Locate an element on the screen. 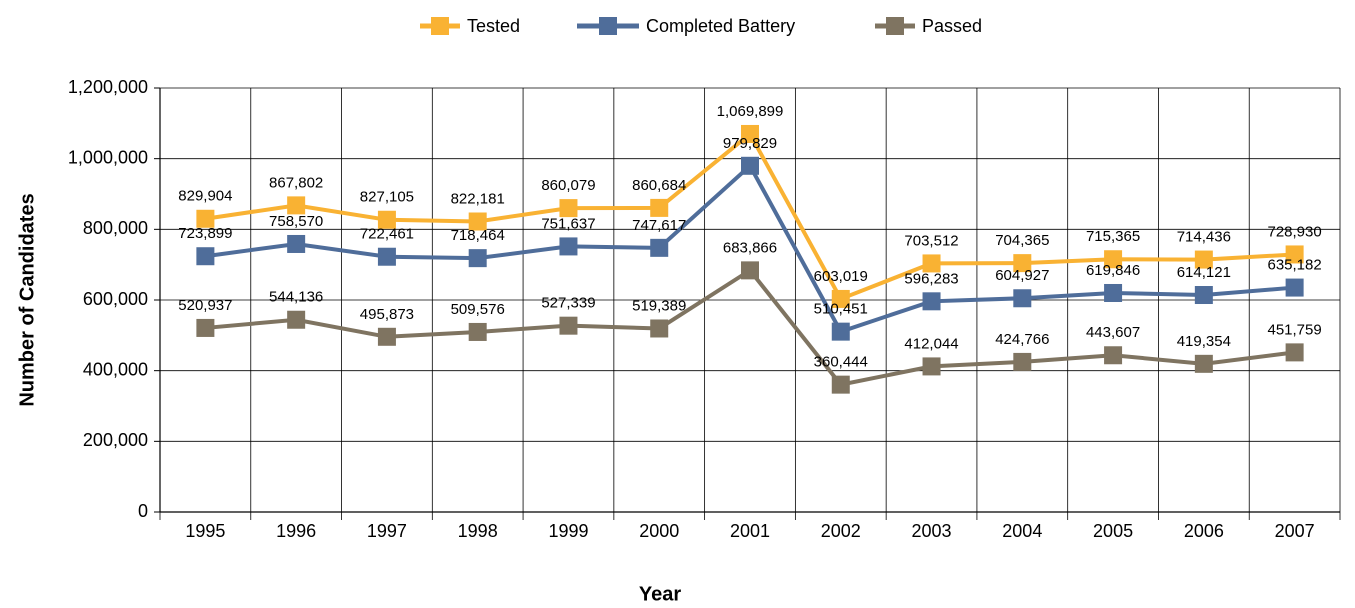 This screenshot has height=608, width=1355. data-label: 683,866 is located at coordinates (750, 247).